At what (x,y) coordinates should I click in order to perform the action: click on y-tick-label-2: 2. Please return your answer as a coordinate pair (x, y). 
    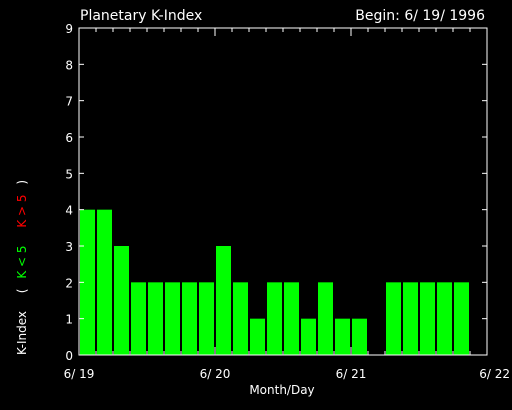
    Looking at the image, I should click on (69, 283).